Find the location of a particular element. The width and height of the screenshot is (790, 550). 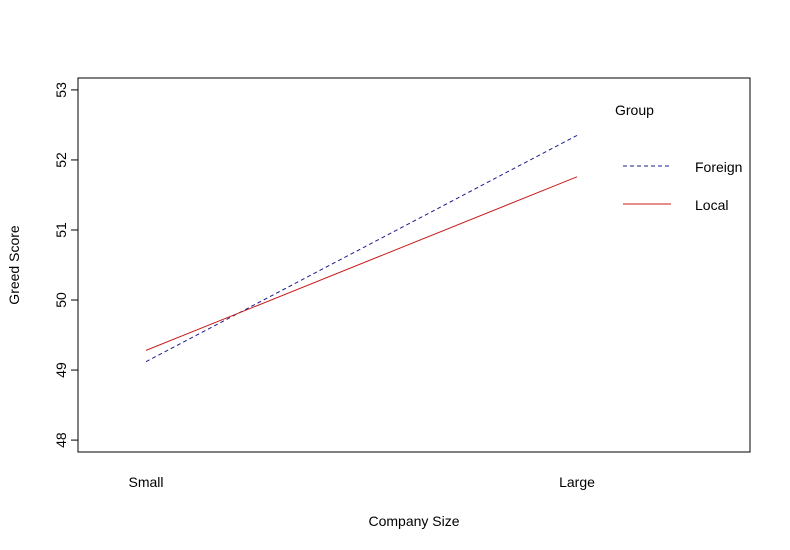

x-axis-title: Company Size is located at coordinates (413, 521).